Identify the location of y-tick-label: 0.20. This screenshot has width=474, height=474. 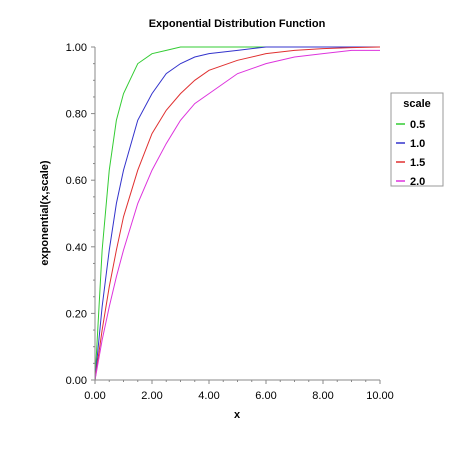
(76, 314).